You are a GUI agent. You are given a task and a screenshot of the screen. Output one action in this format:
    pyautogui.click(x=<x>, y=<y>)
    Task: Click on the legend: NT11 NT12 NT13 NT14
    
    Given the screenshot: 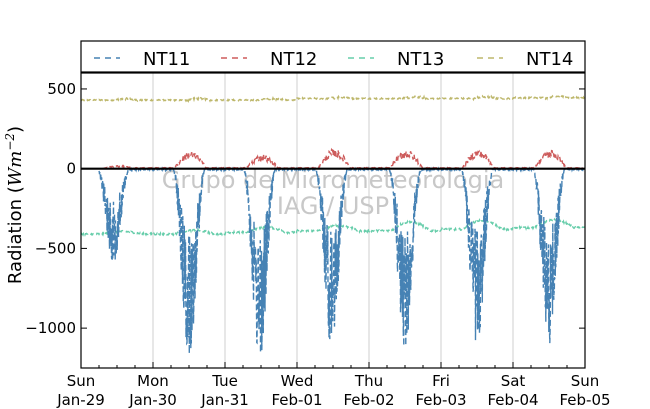 What is the action you would take?
    pyautogui.click(x=333, y=56)
    